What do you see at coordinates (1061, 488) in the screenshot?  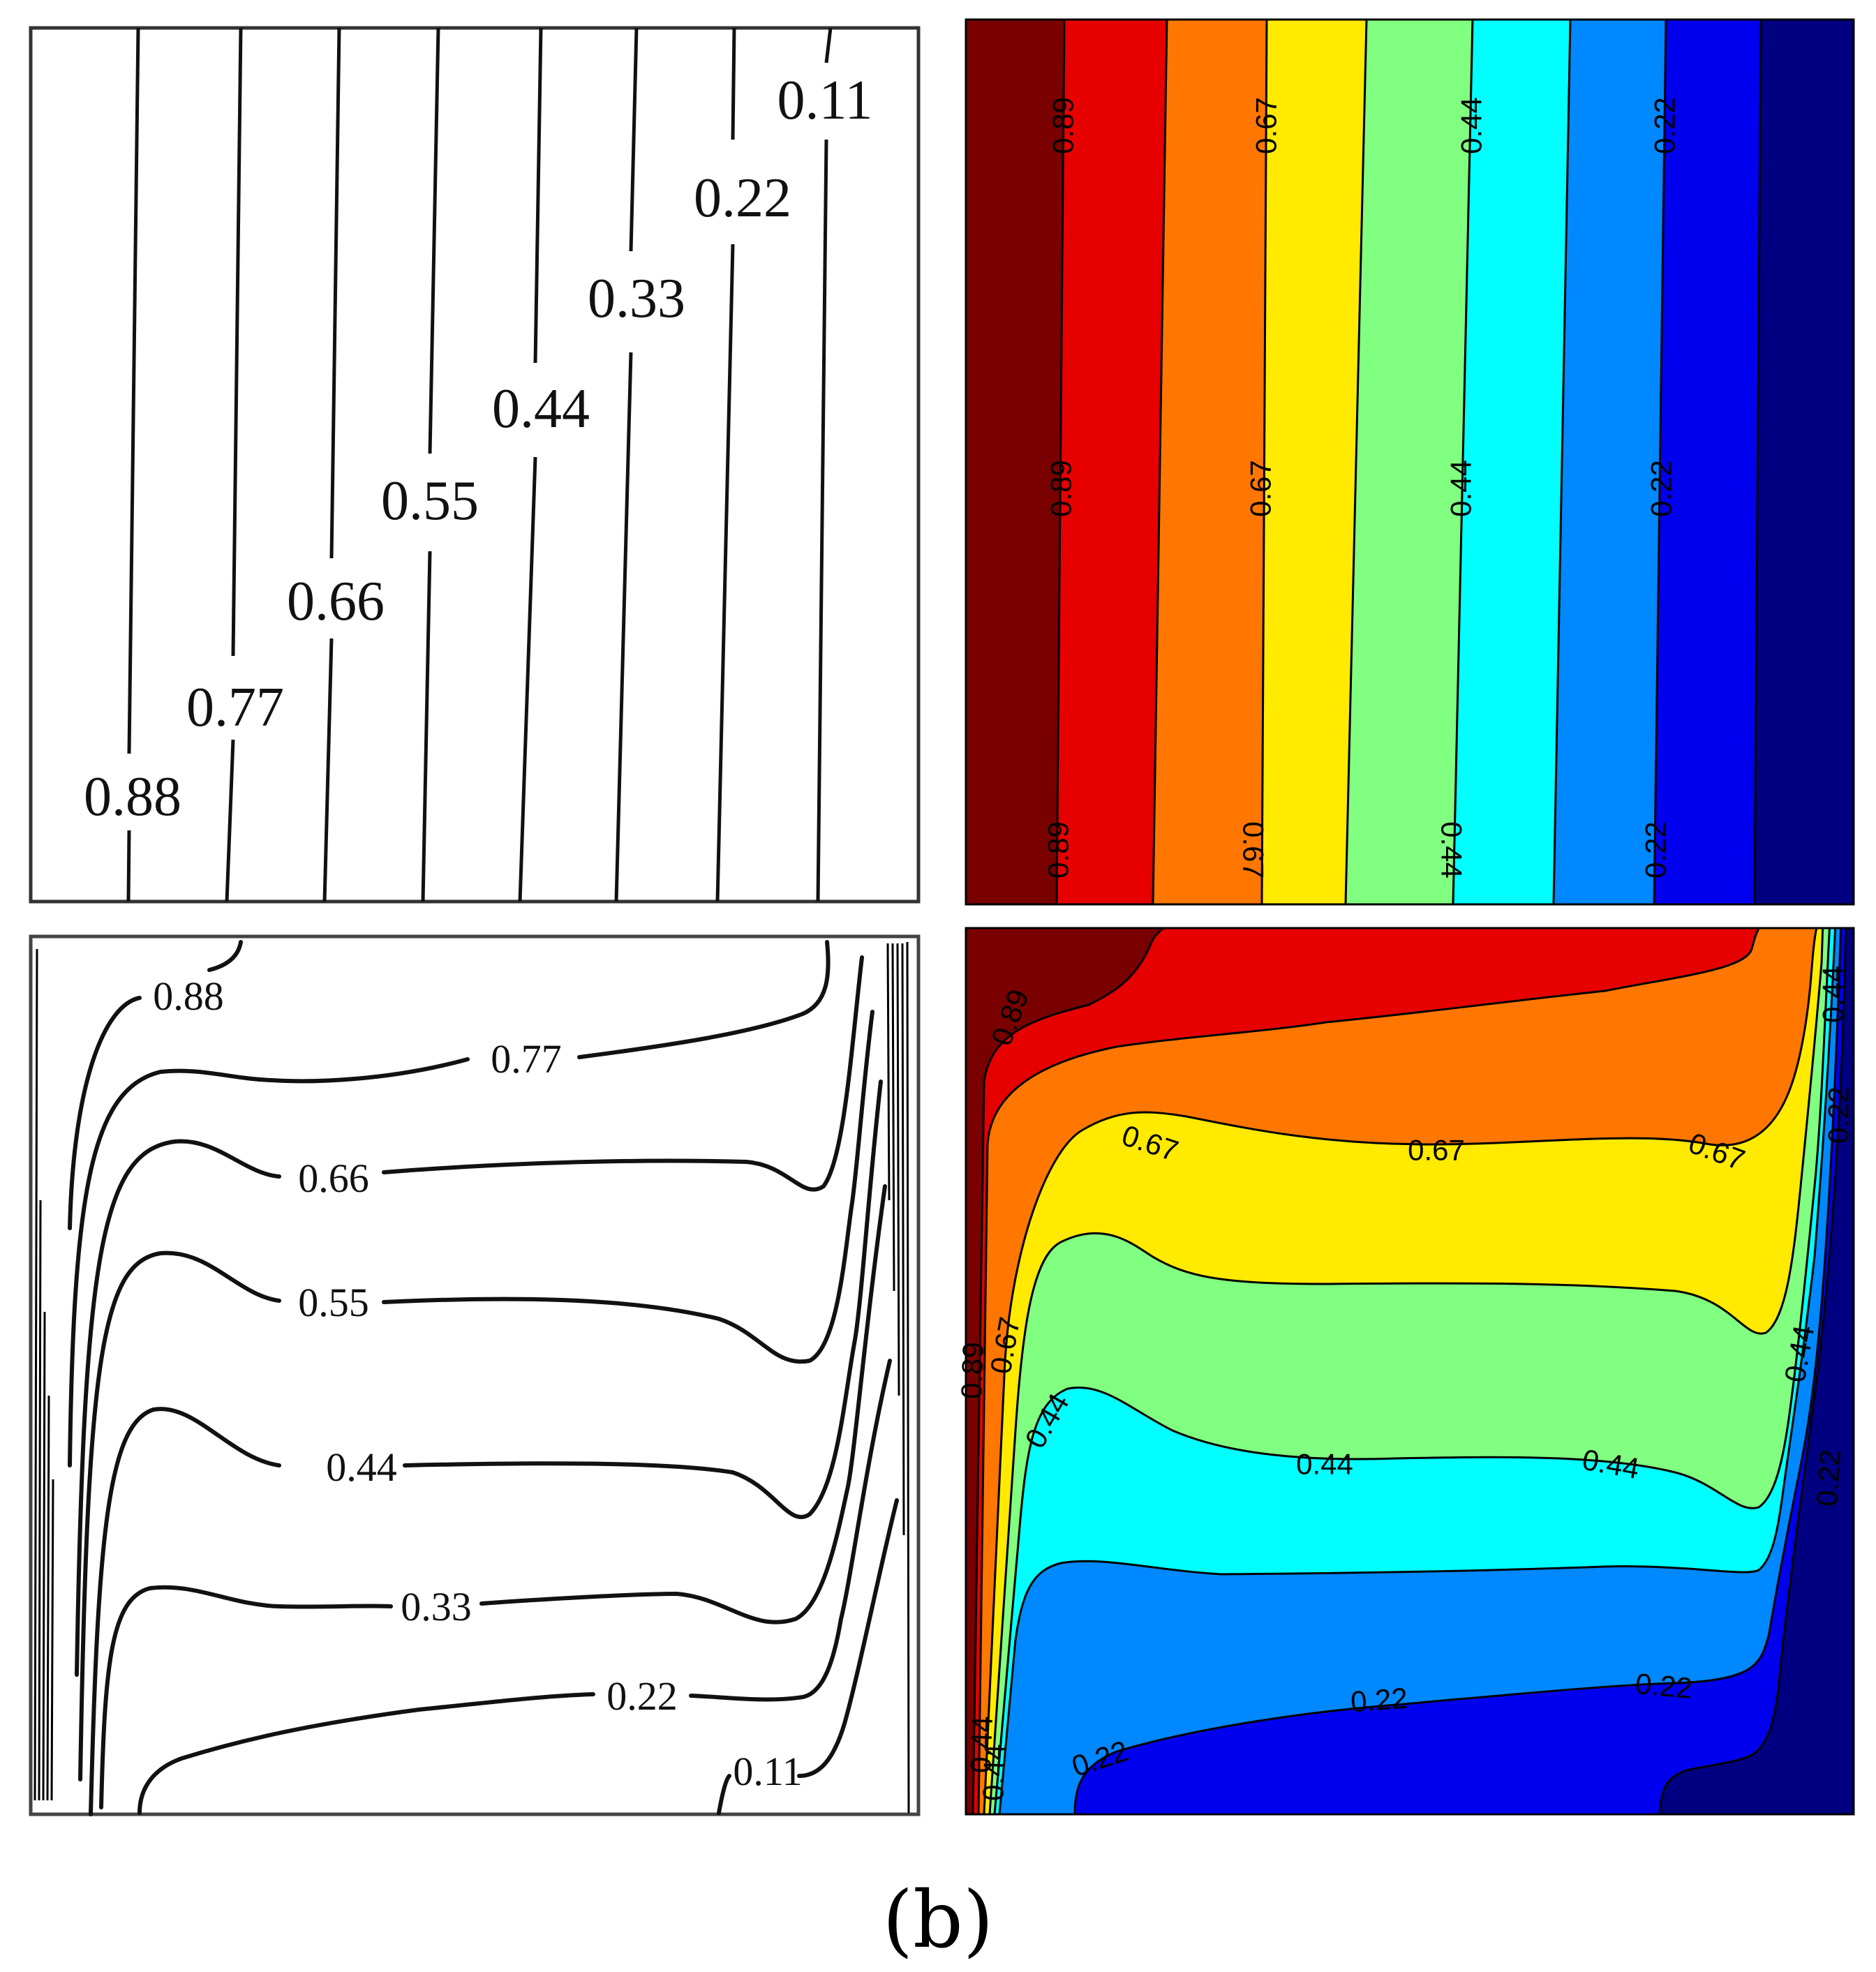 I see `tr-label-0.89-mid: 0.89` at bounding box center [1061, 488].